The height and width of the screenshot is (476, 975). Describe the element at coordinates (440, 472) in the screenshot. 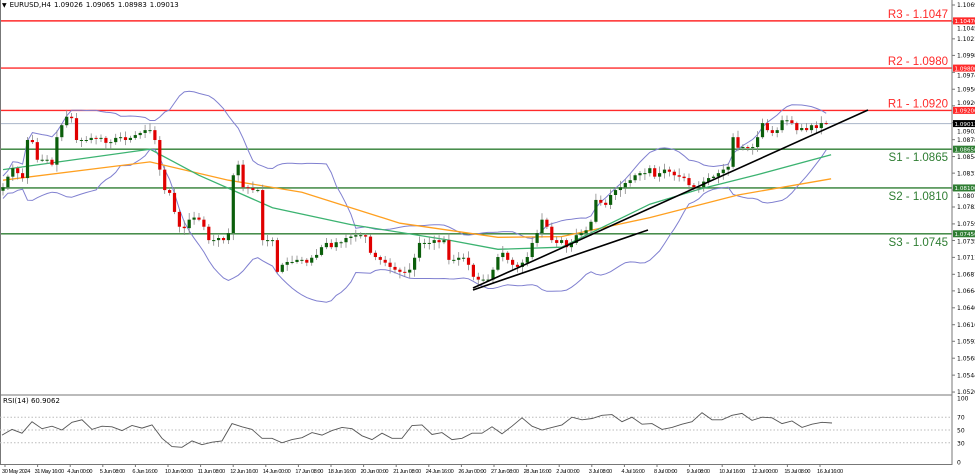

I see `time-tick-label: 24 Jun 16:00` at that location.